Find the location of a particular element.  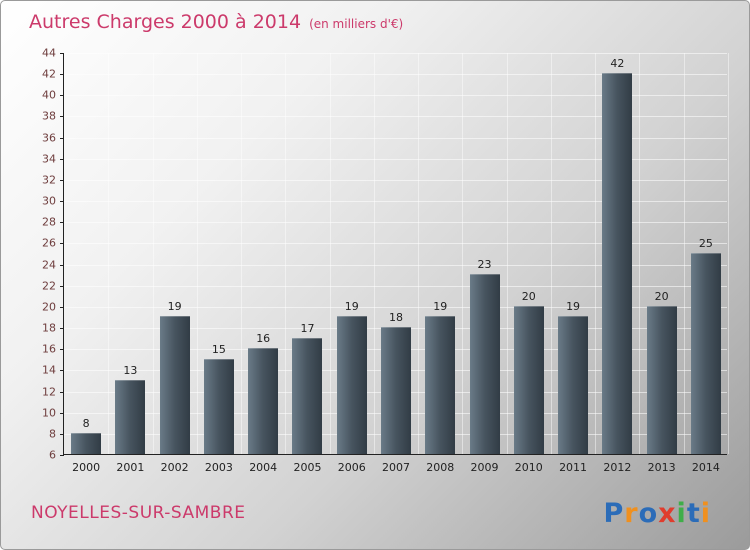

logo-proxiti: Proxiti is located at coordinates (657, 513).